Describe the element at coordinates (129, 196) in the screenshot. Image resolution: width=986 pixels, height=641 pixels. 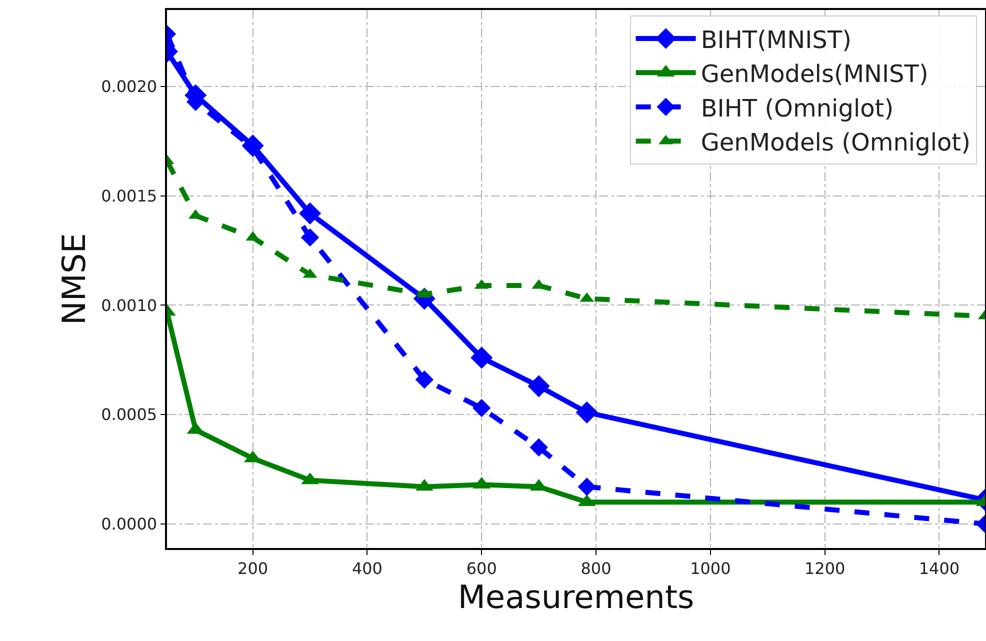
I see `y-tick-label: 0.0015` at that location.